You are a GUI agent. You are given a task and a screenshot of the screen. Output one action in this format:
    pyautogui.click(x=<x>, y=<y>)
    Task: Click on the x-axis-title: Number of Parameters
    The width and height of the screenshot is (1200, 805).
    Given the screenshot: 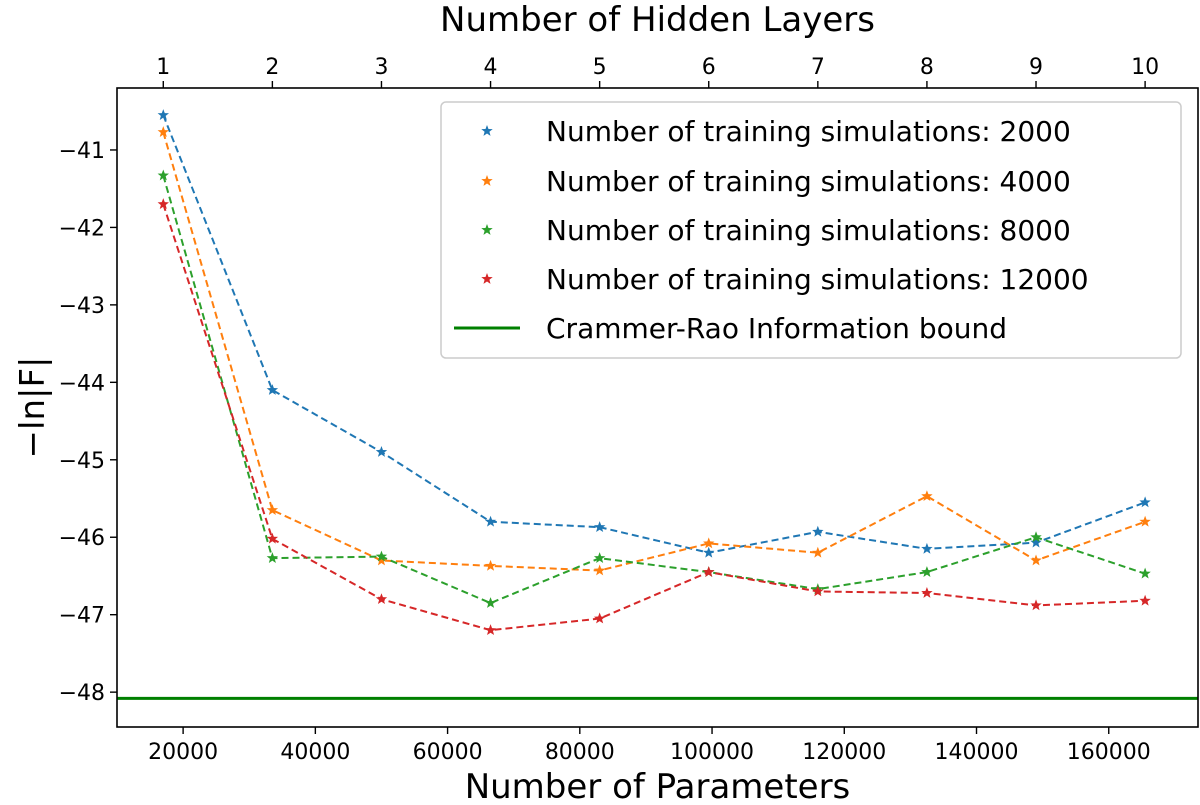 What is the action you would take?
    pyautogui.click(x=658, y=786)
    